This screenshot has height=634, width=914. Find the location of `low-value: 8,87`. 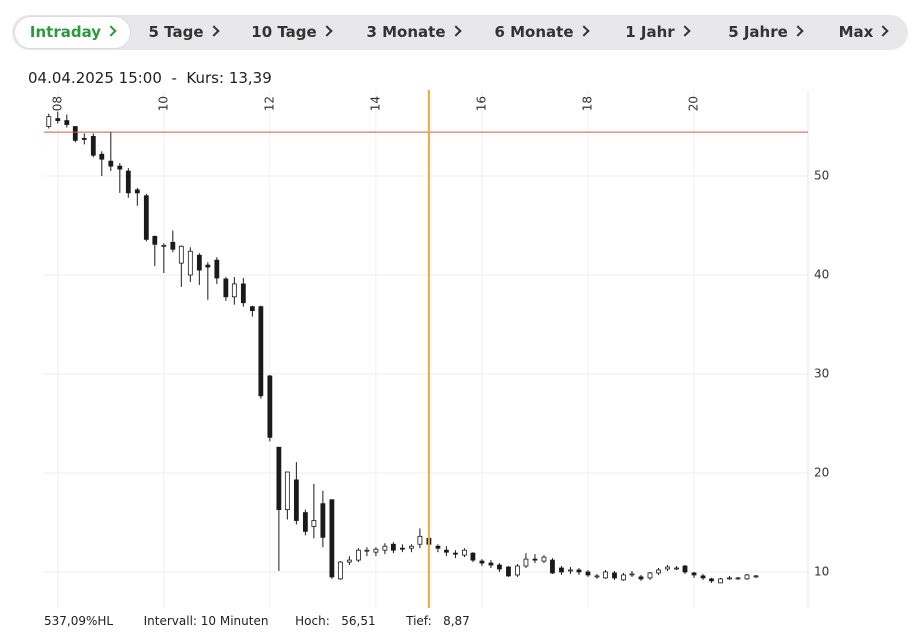

low-value: 8,87 is located at coordinates (456, 621).